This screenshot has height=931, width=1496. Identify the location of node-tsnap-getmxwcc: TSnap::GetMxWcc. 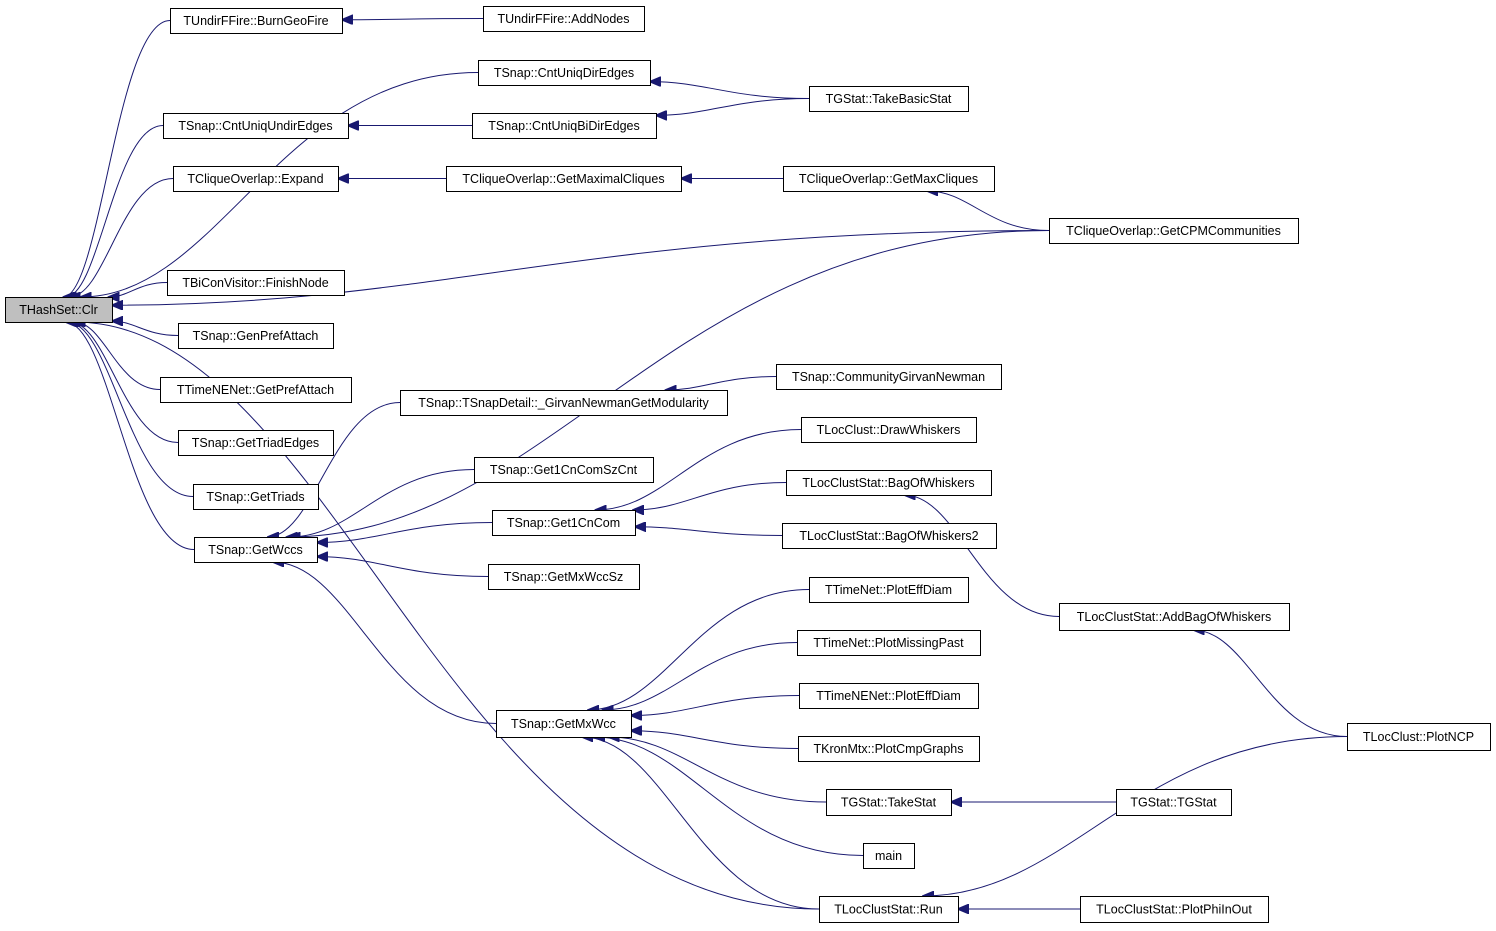
(564, 724).